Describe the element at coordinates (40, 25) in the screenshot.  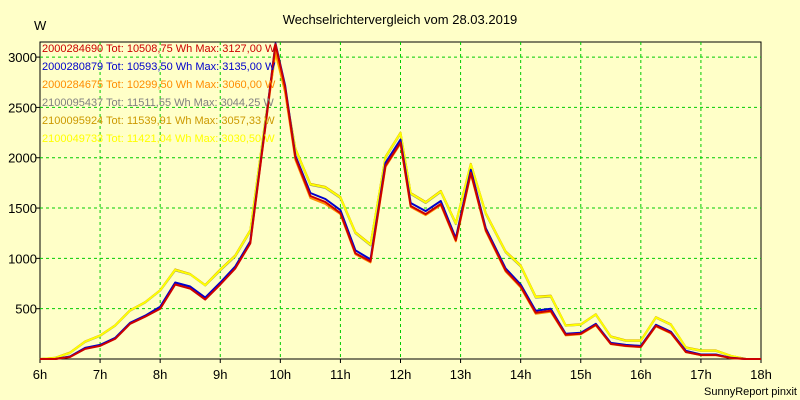
I see `y-axis-label: W` at that location.